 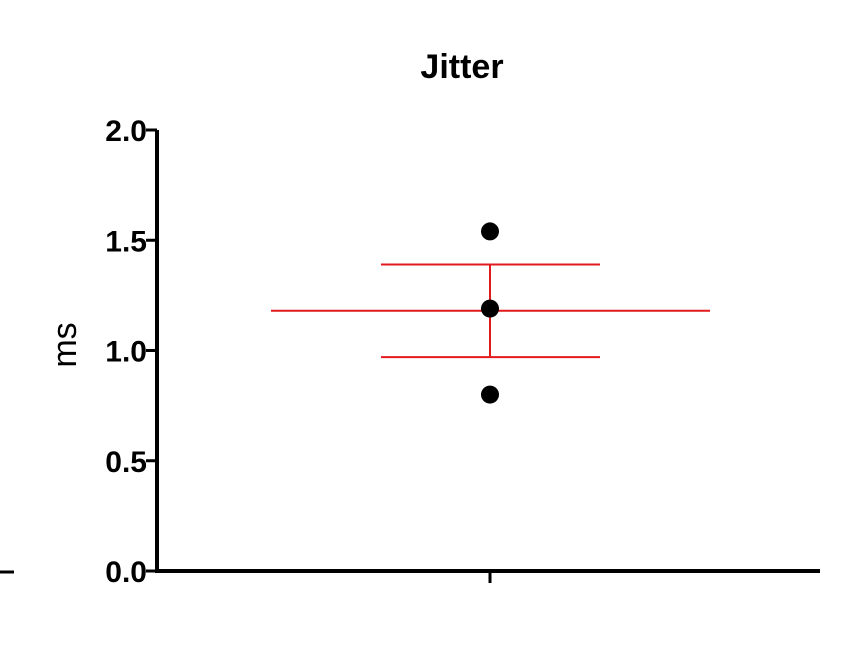 I want to click on y-tick-label: 1.0, so click(x=126, y=352).